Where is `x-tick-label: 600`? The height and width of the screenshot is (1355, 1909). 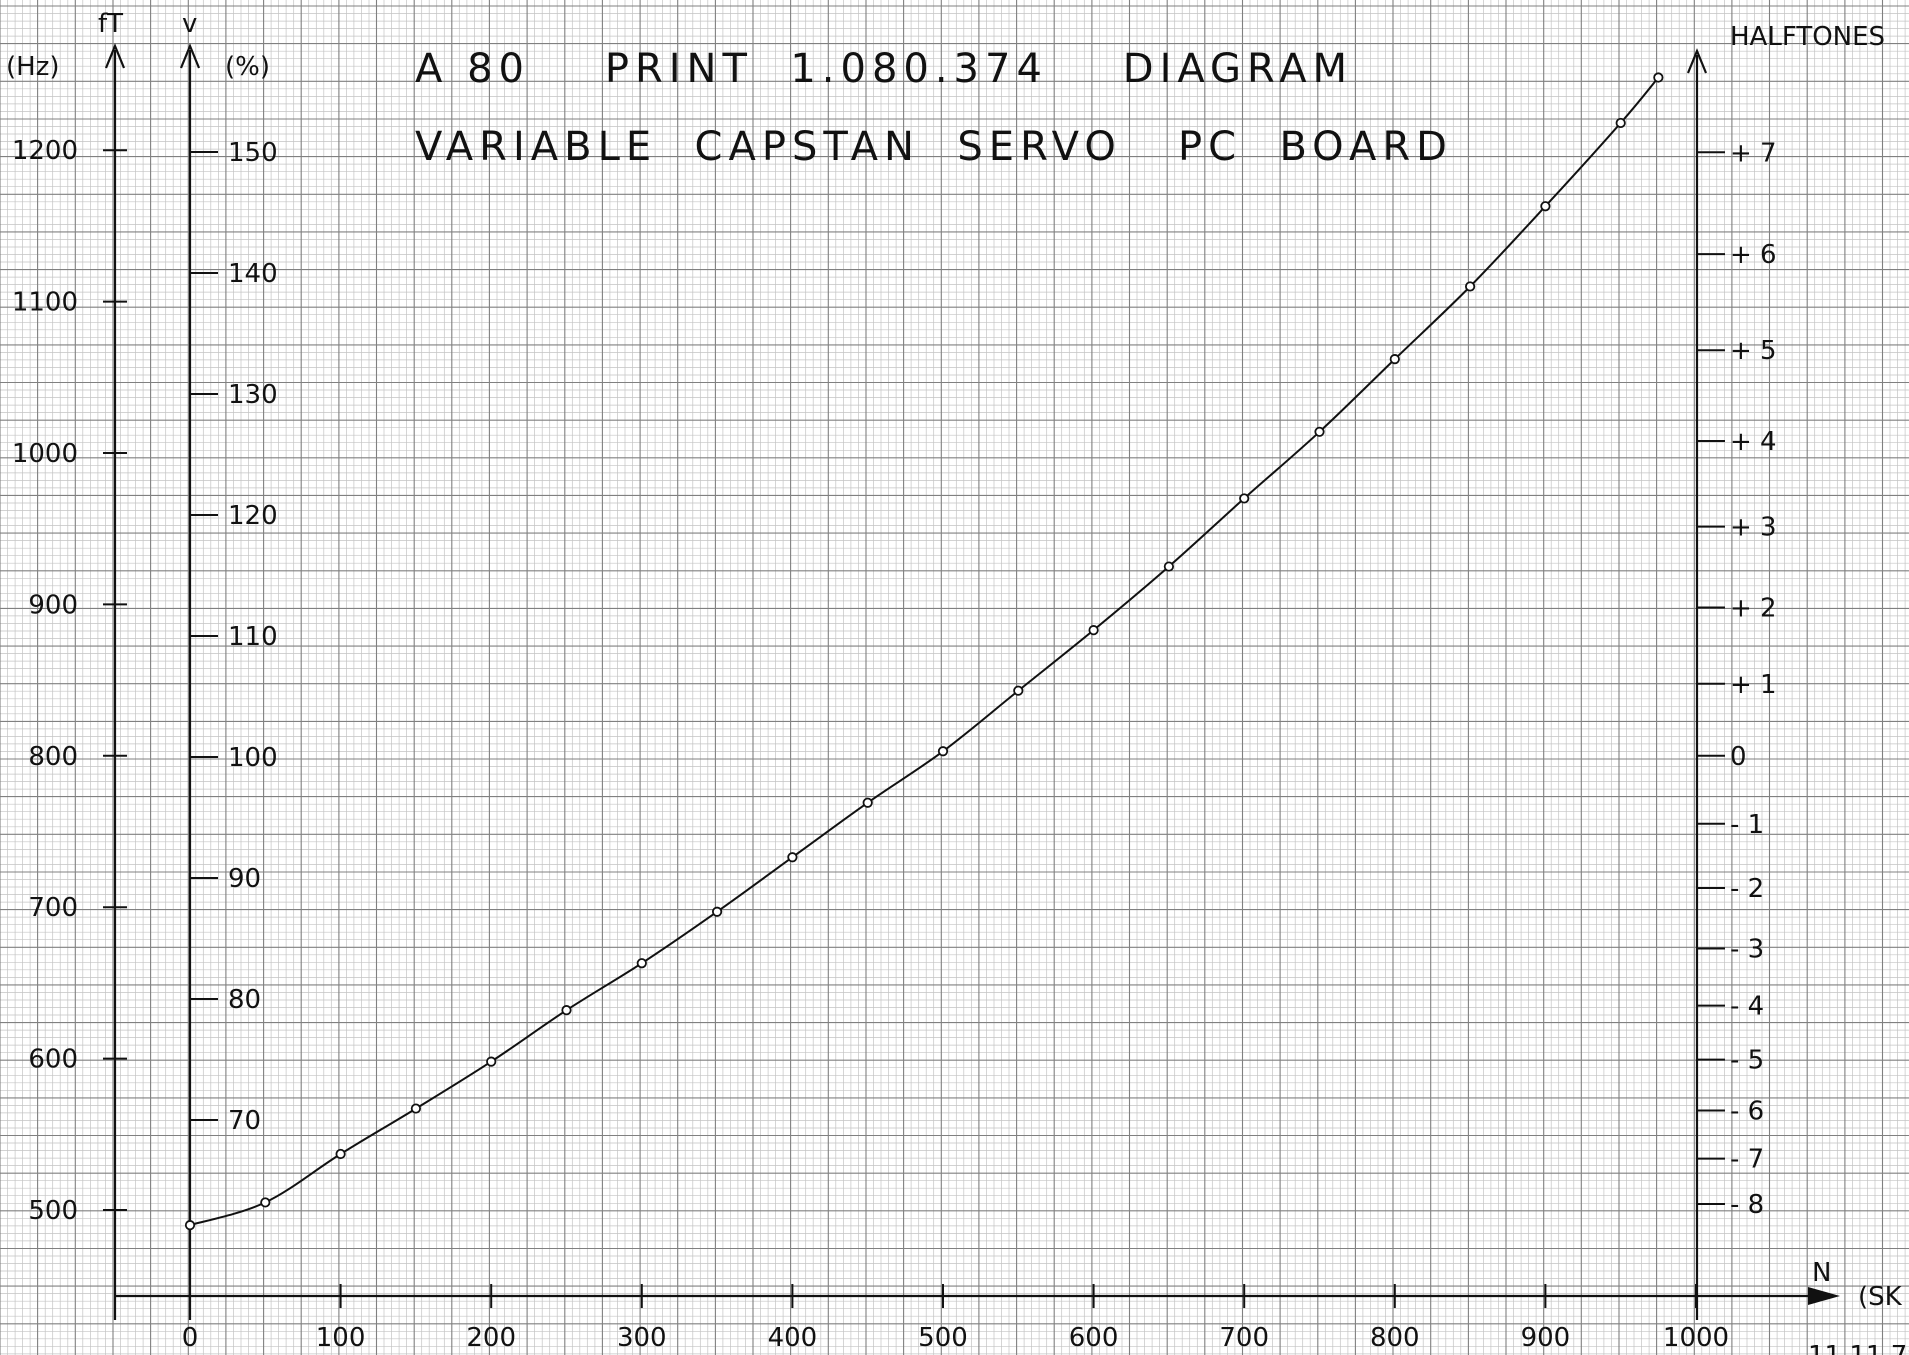
x-tick-label: 600 is located at coordinates (1094, 1338).